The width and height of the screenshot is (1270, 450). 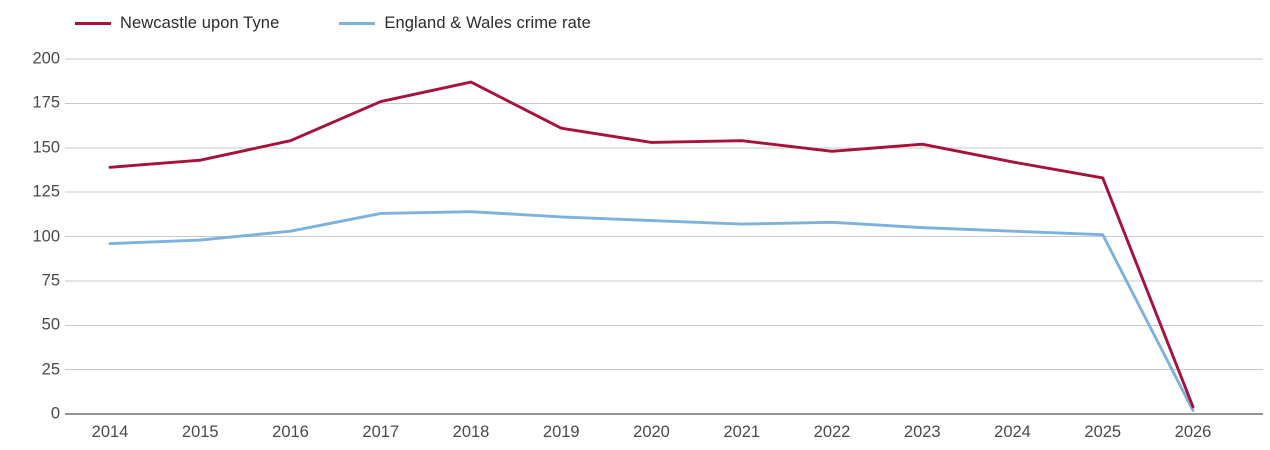 What do you see at coordinates (46, 102) in the screenshot?
I see `y-tick-label: 175` at bounding box center [46, 102].